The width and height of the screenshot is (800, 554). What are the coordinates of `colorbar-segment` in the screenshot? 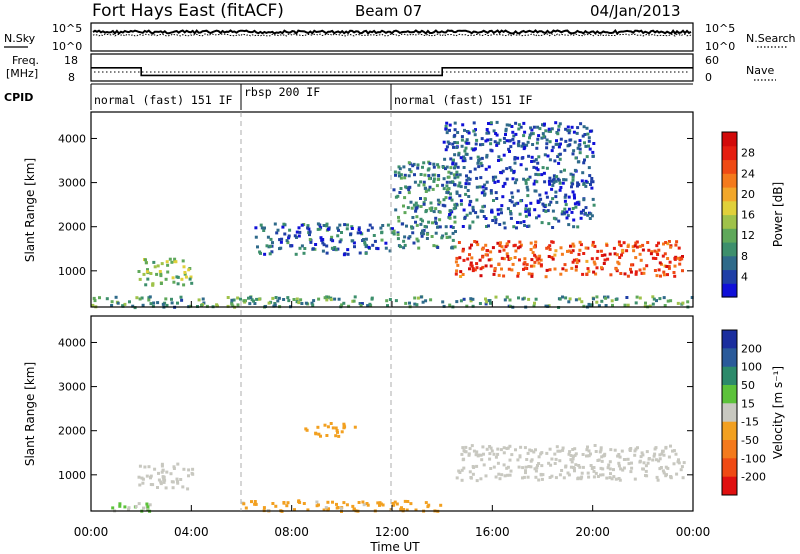 It's located at (729, 290).